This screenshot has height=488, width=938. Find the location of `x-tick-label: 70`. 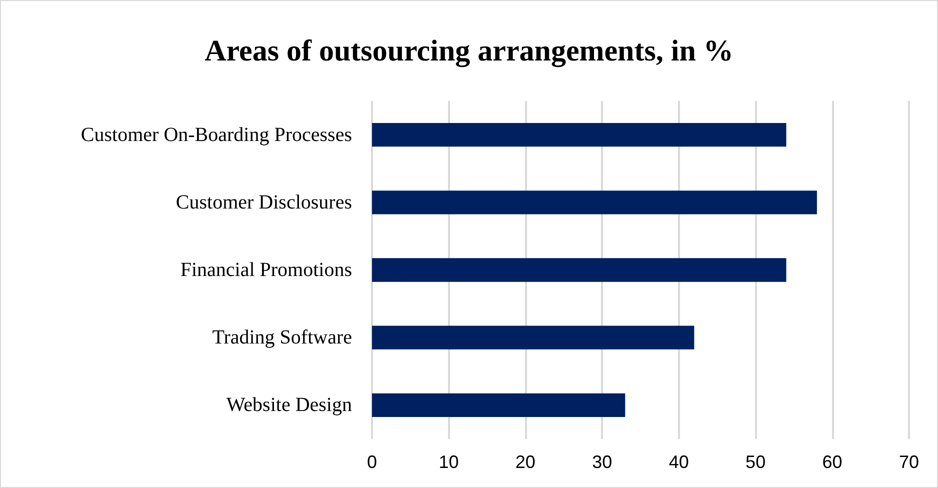

x-tick-label: 70 is located at coordinates (909, 462).